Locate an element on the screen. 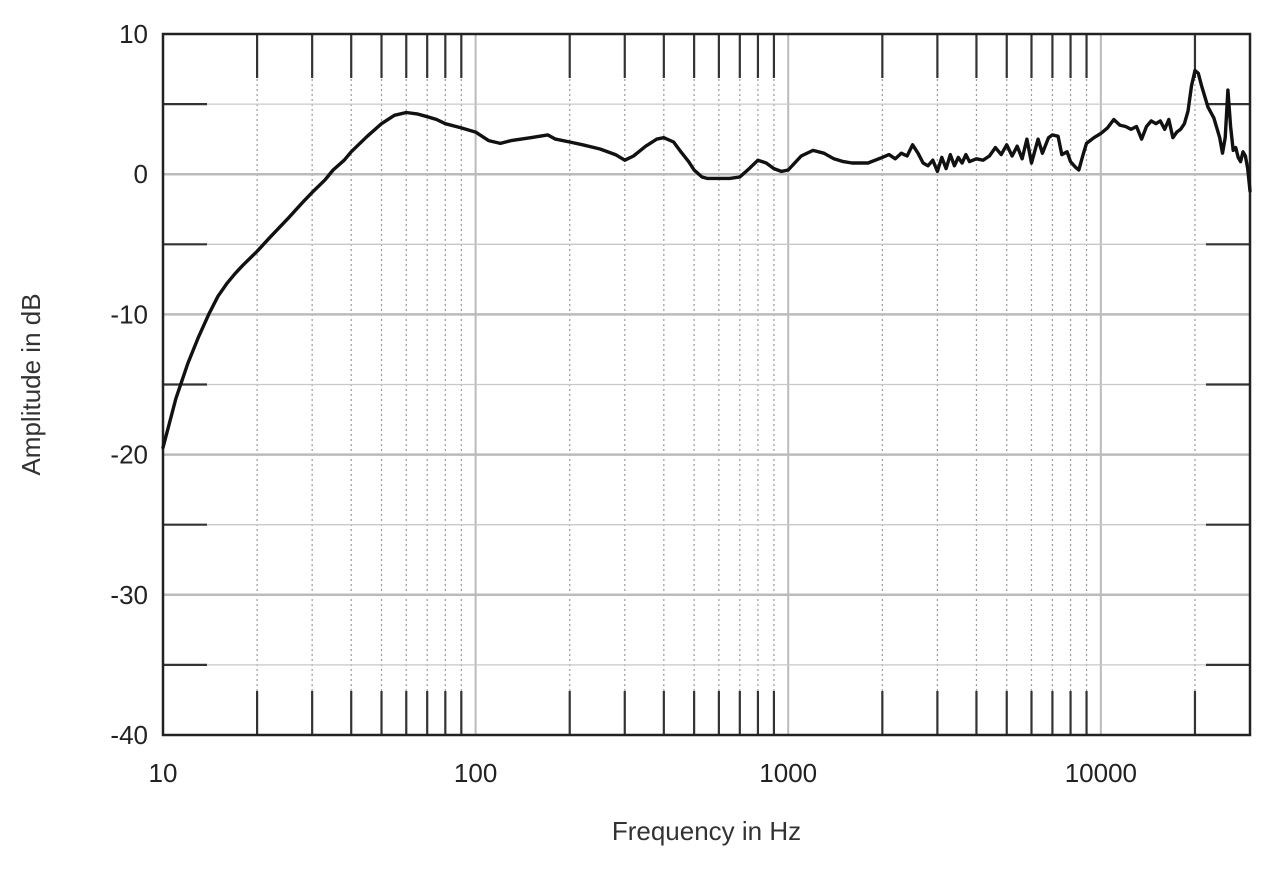  x-tick-label: 10000 is located at coordinates (1101, 773).